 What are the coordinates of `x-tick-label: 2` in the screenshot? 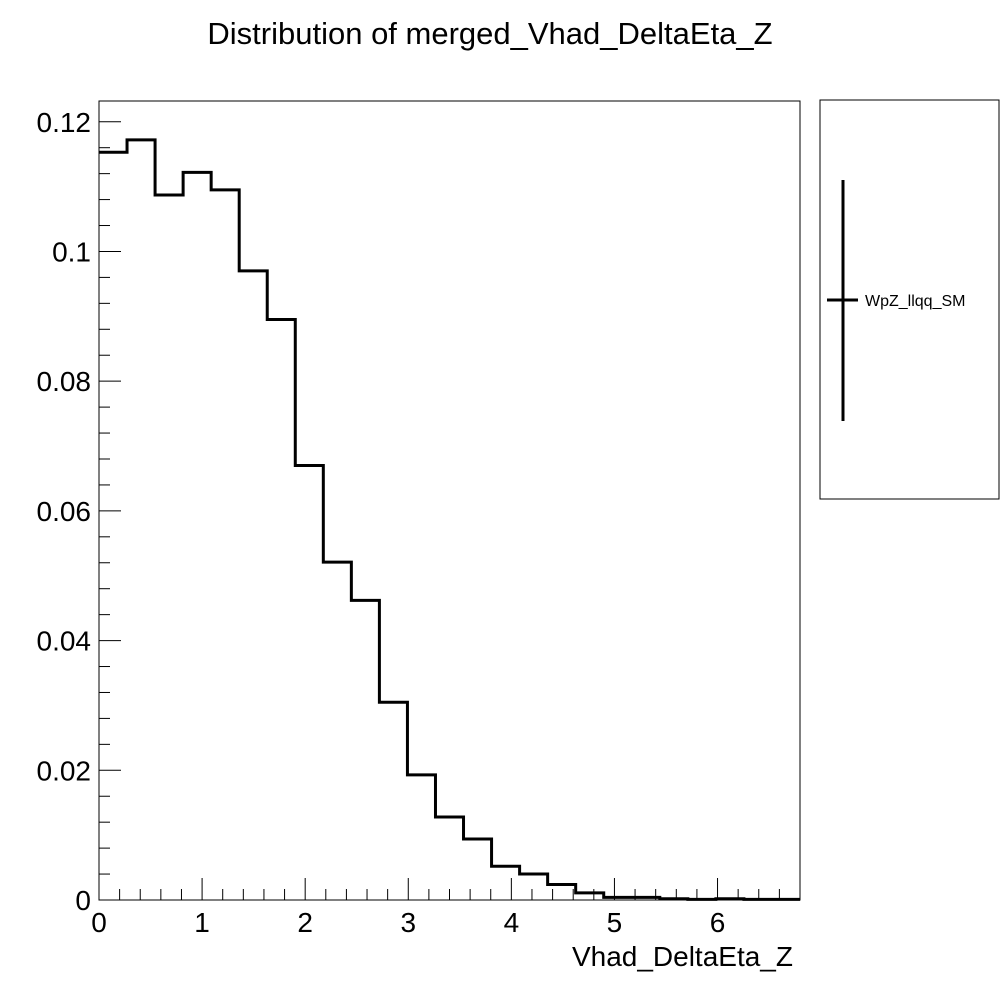 It's located at (305, 922).